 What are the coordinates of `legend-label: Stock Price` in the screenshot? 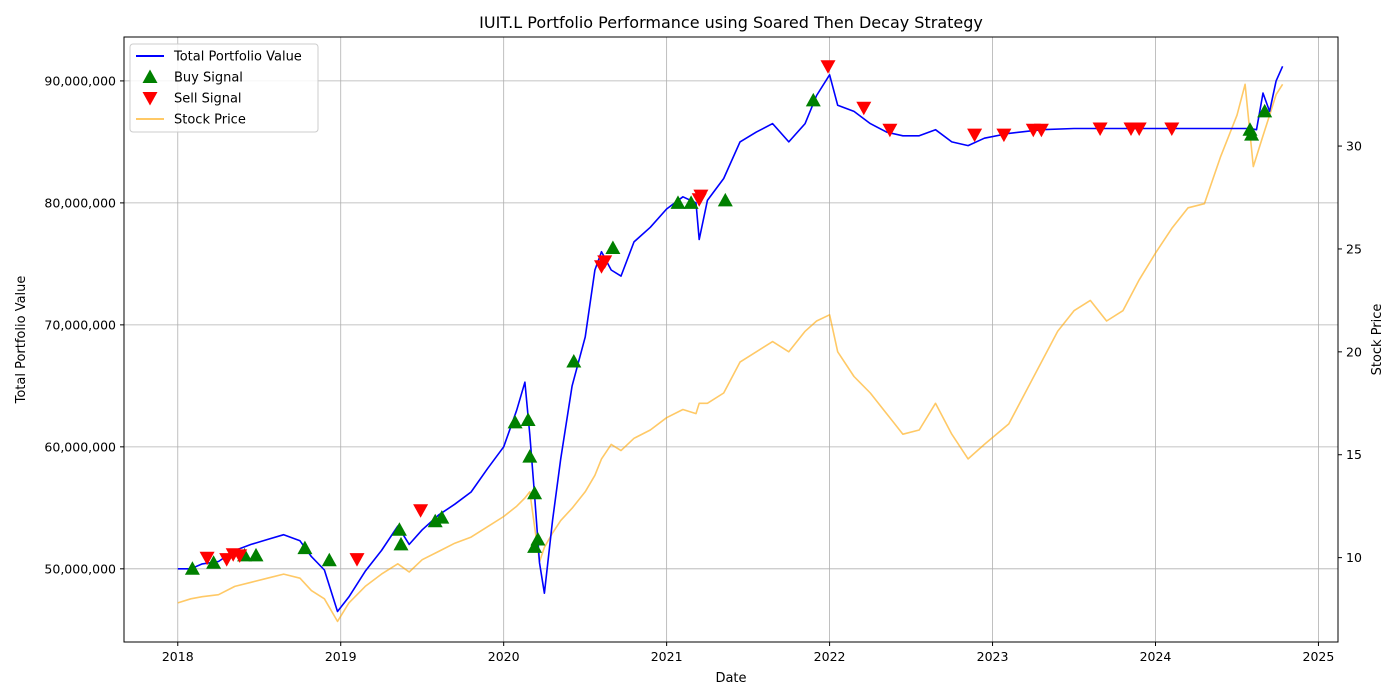 It's located at (210, 120).